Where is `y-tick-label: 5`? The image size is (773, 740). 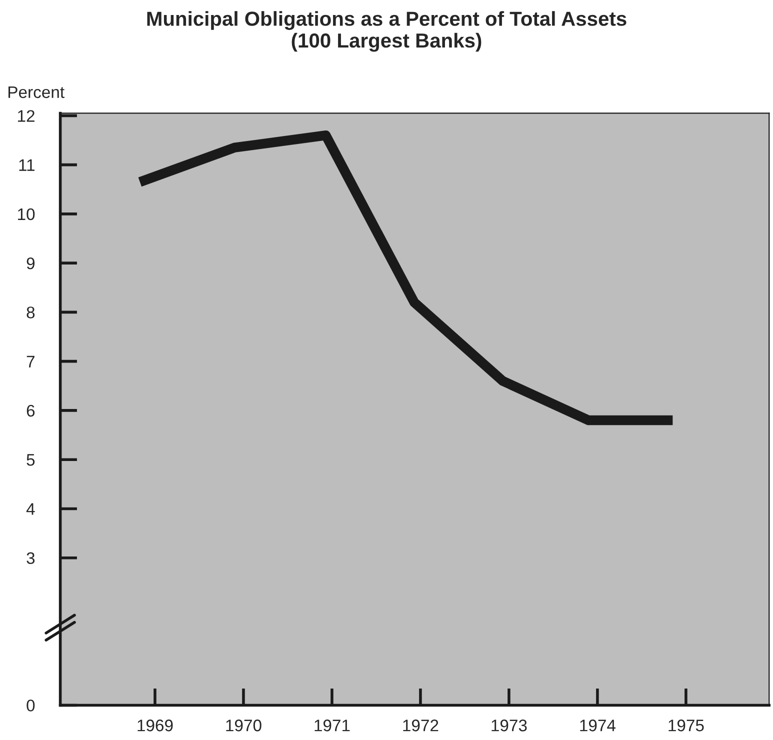
y-tick-label: 5 is located at coordinates (30, 460).